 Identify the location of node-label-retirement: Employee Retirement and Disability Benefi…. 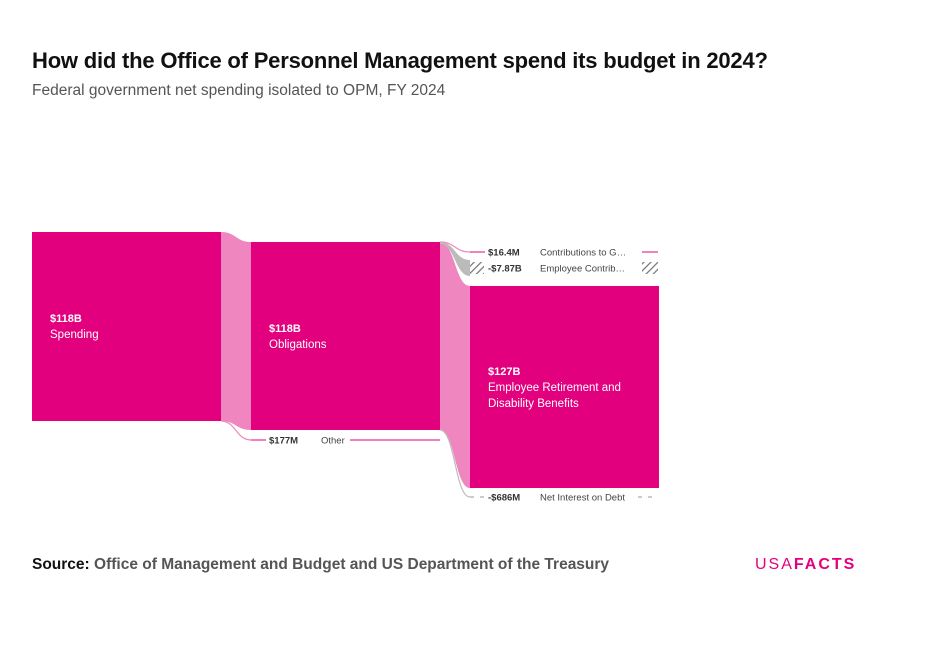
(554, 396).